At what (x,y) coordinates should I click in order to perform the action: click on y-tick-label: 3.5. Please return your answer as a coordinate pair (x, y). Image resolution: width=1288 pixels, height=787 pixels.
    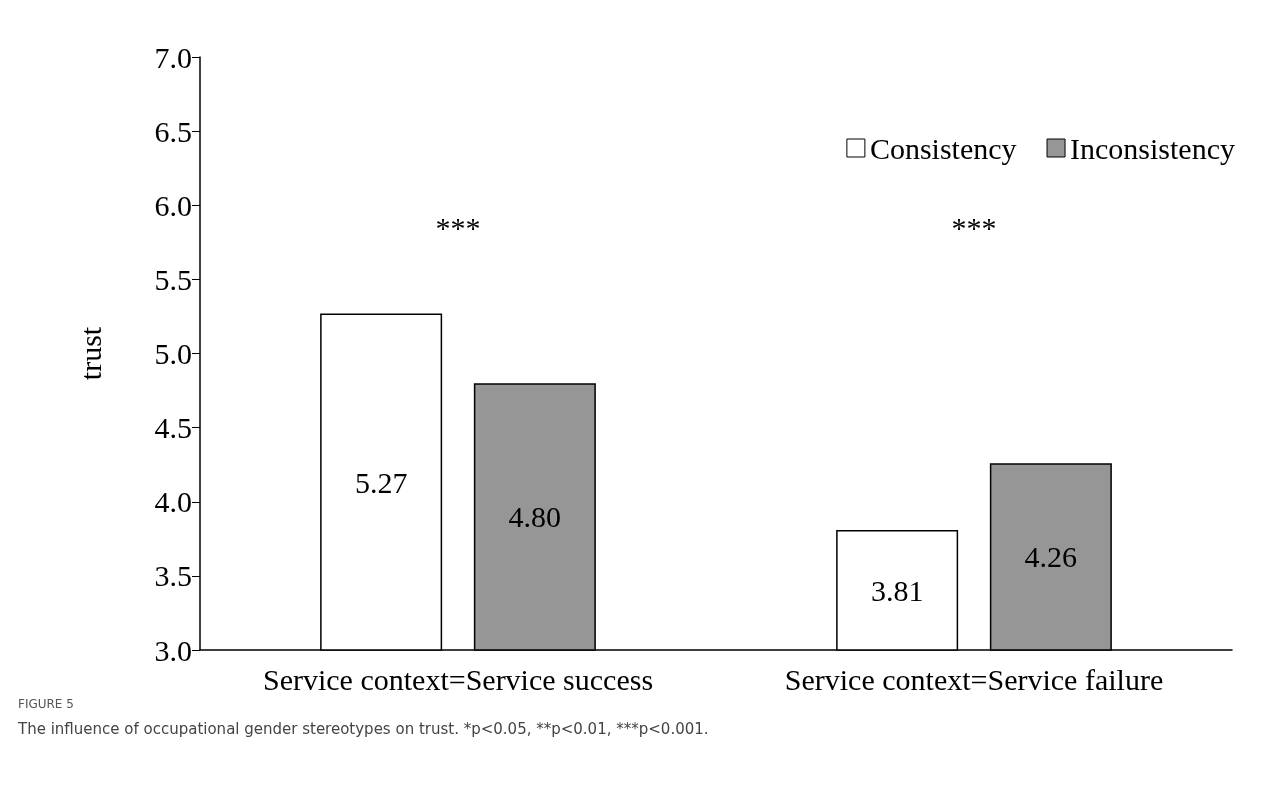
    Looking at the image, I should click on (173, 576).